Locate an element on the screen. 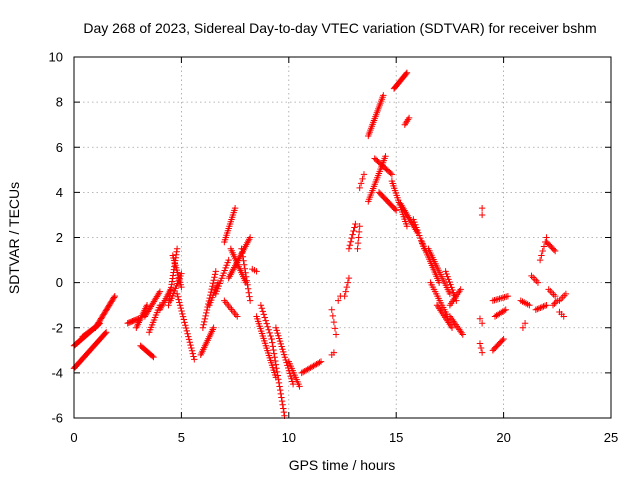 The image size is (640, 480). x-axis-label: GPS time / hours is located at coordinates (342, 465).